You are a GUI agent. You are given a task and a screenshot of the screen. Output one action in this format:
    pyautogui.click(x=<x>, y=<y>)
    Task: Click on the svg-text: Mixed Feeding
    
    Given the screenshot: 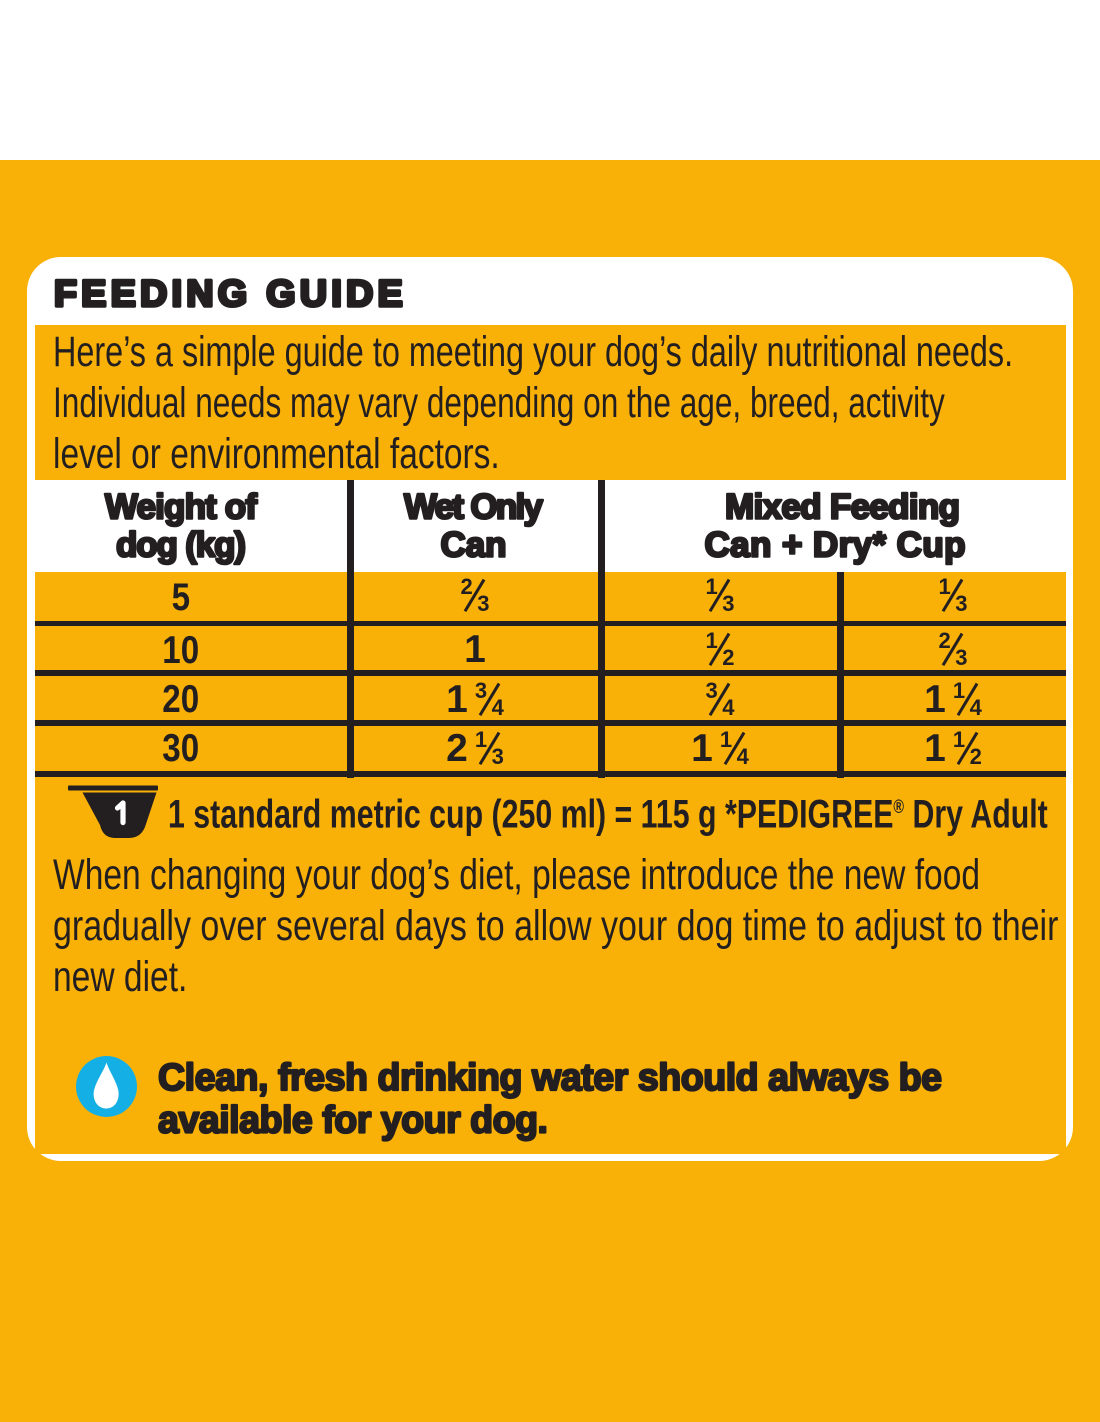 What is the action you would take?
    pyautogui.click(x=842, y=506)
    